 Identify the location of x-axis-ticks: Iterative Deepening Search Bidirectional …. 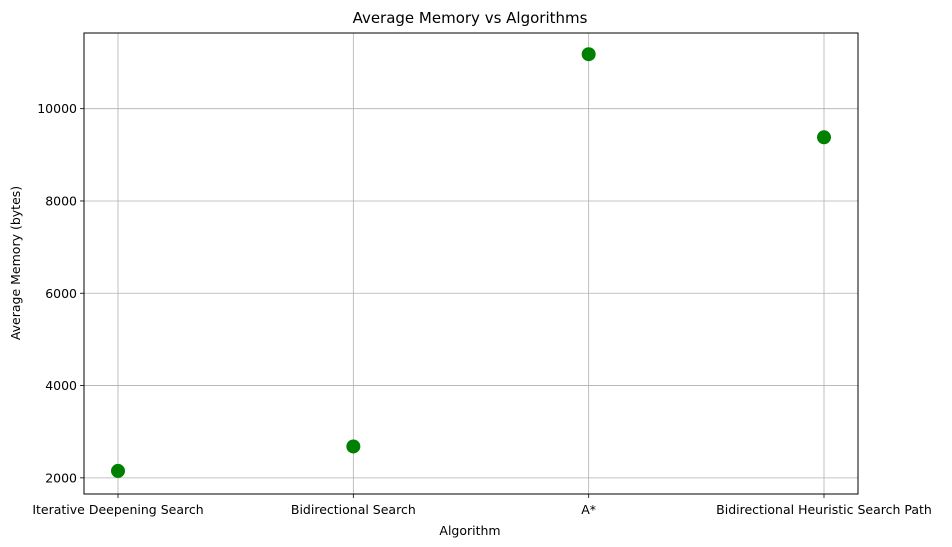
(482, 505).